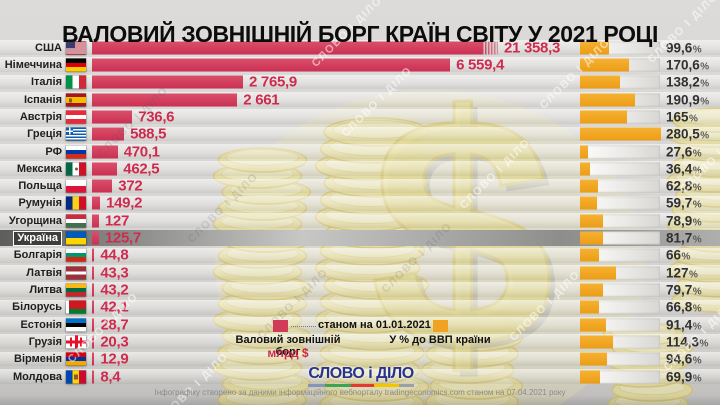 The width and height of the screenshot is (720, 405). I want to click on debt-value-label: 125,7, so click(122, 238).